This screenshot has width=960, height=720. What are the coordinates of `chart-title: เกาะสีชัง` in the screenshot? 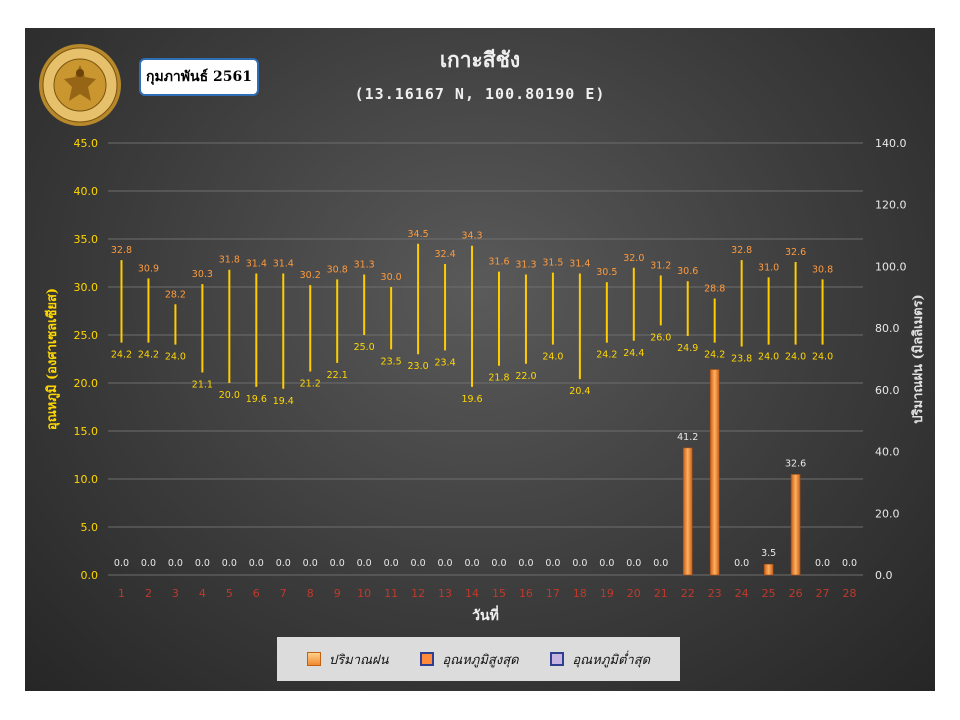 It's located at (480, 60).